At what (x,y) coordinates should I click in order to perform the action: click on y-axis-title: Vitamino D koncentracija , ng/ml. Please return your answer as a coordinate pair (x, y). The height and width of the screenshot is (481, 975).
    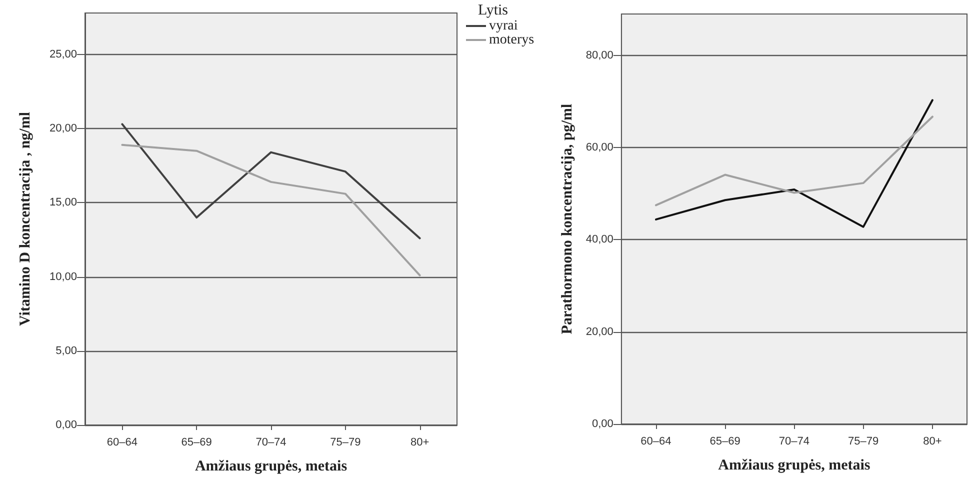
    Looking at the image, I should click on (26, 219).